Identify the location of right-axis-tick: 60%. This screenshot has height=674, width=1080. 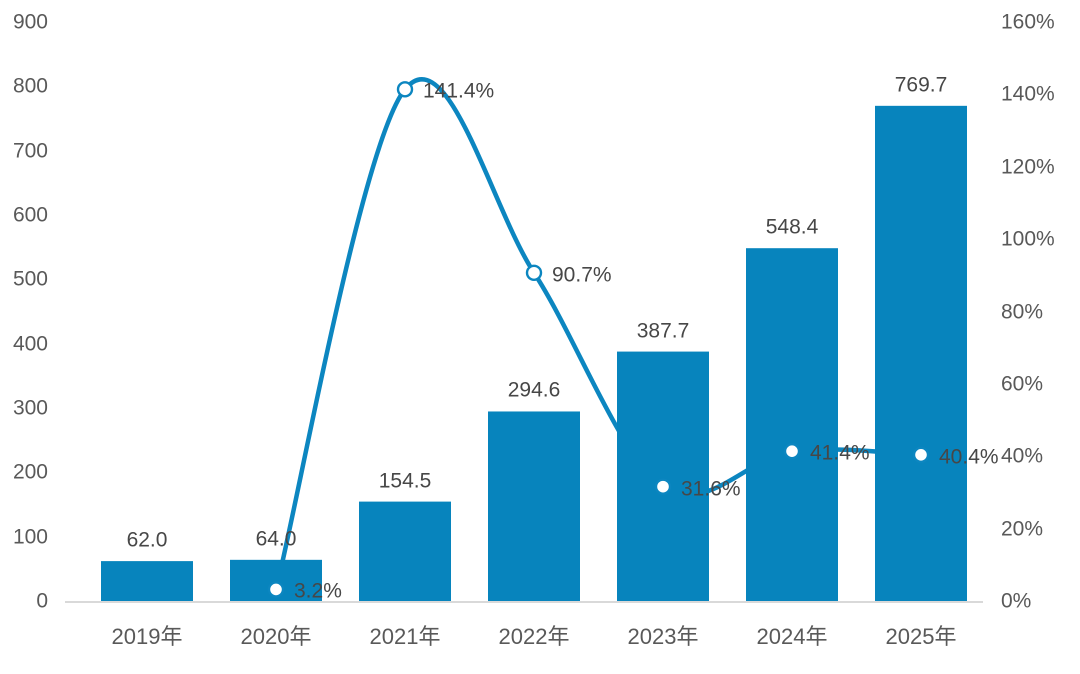
(1022, 384).